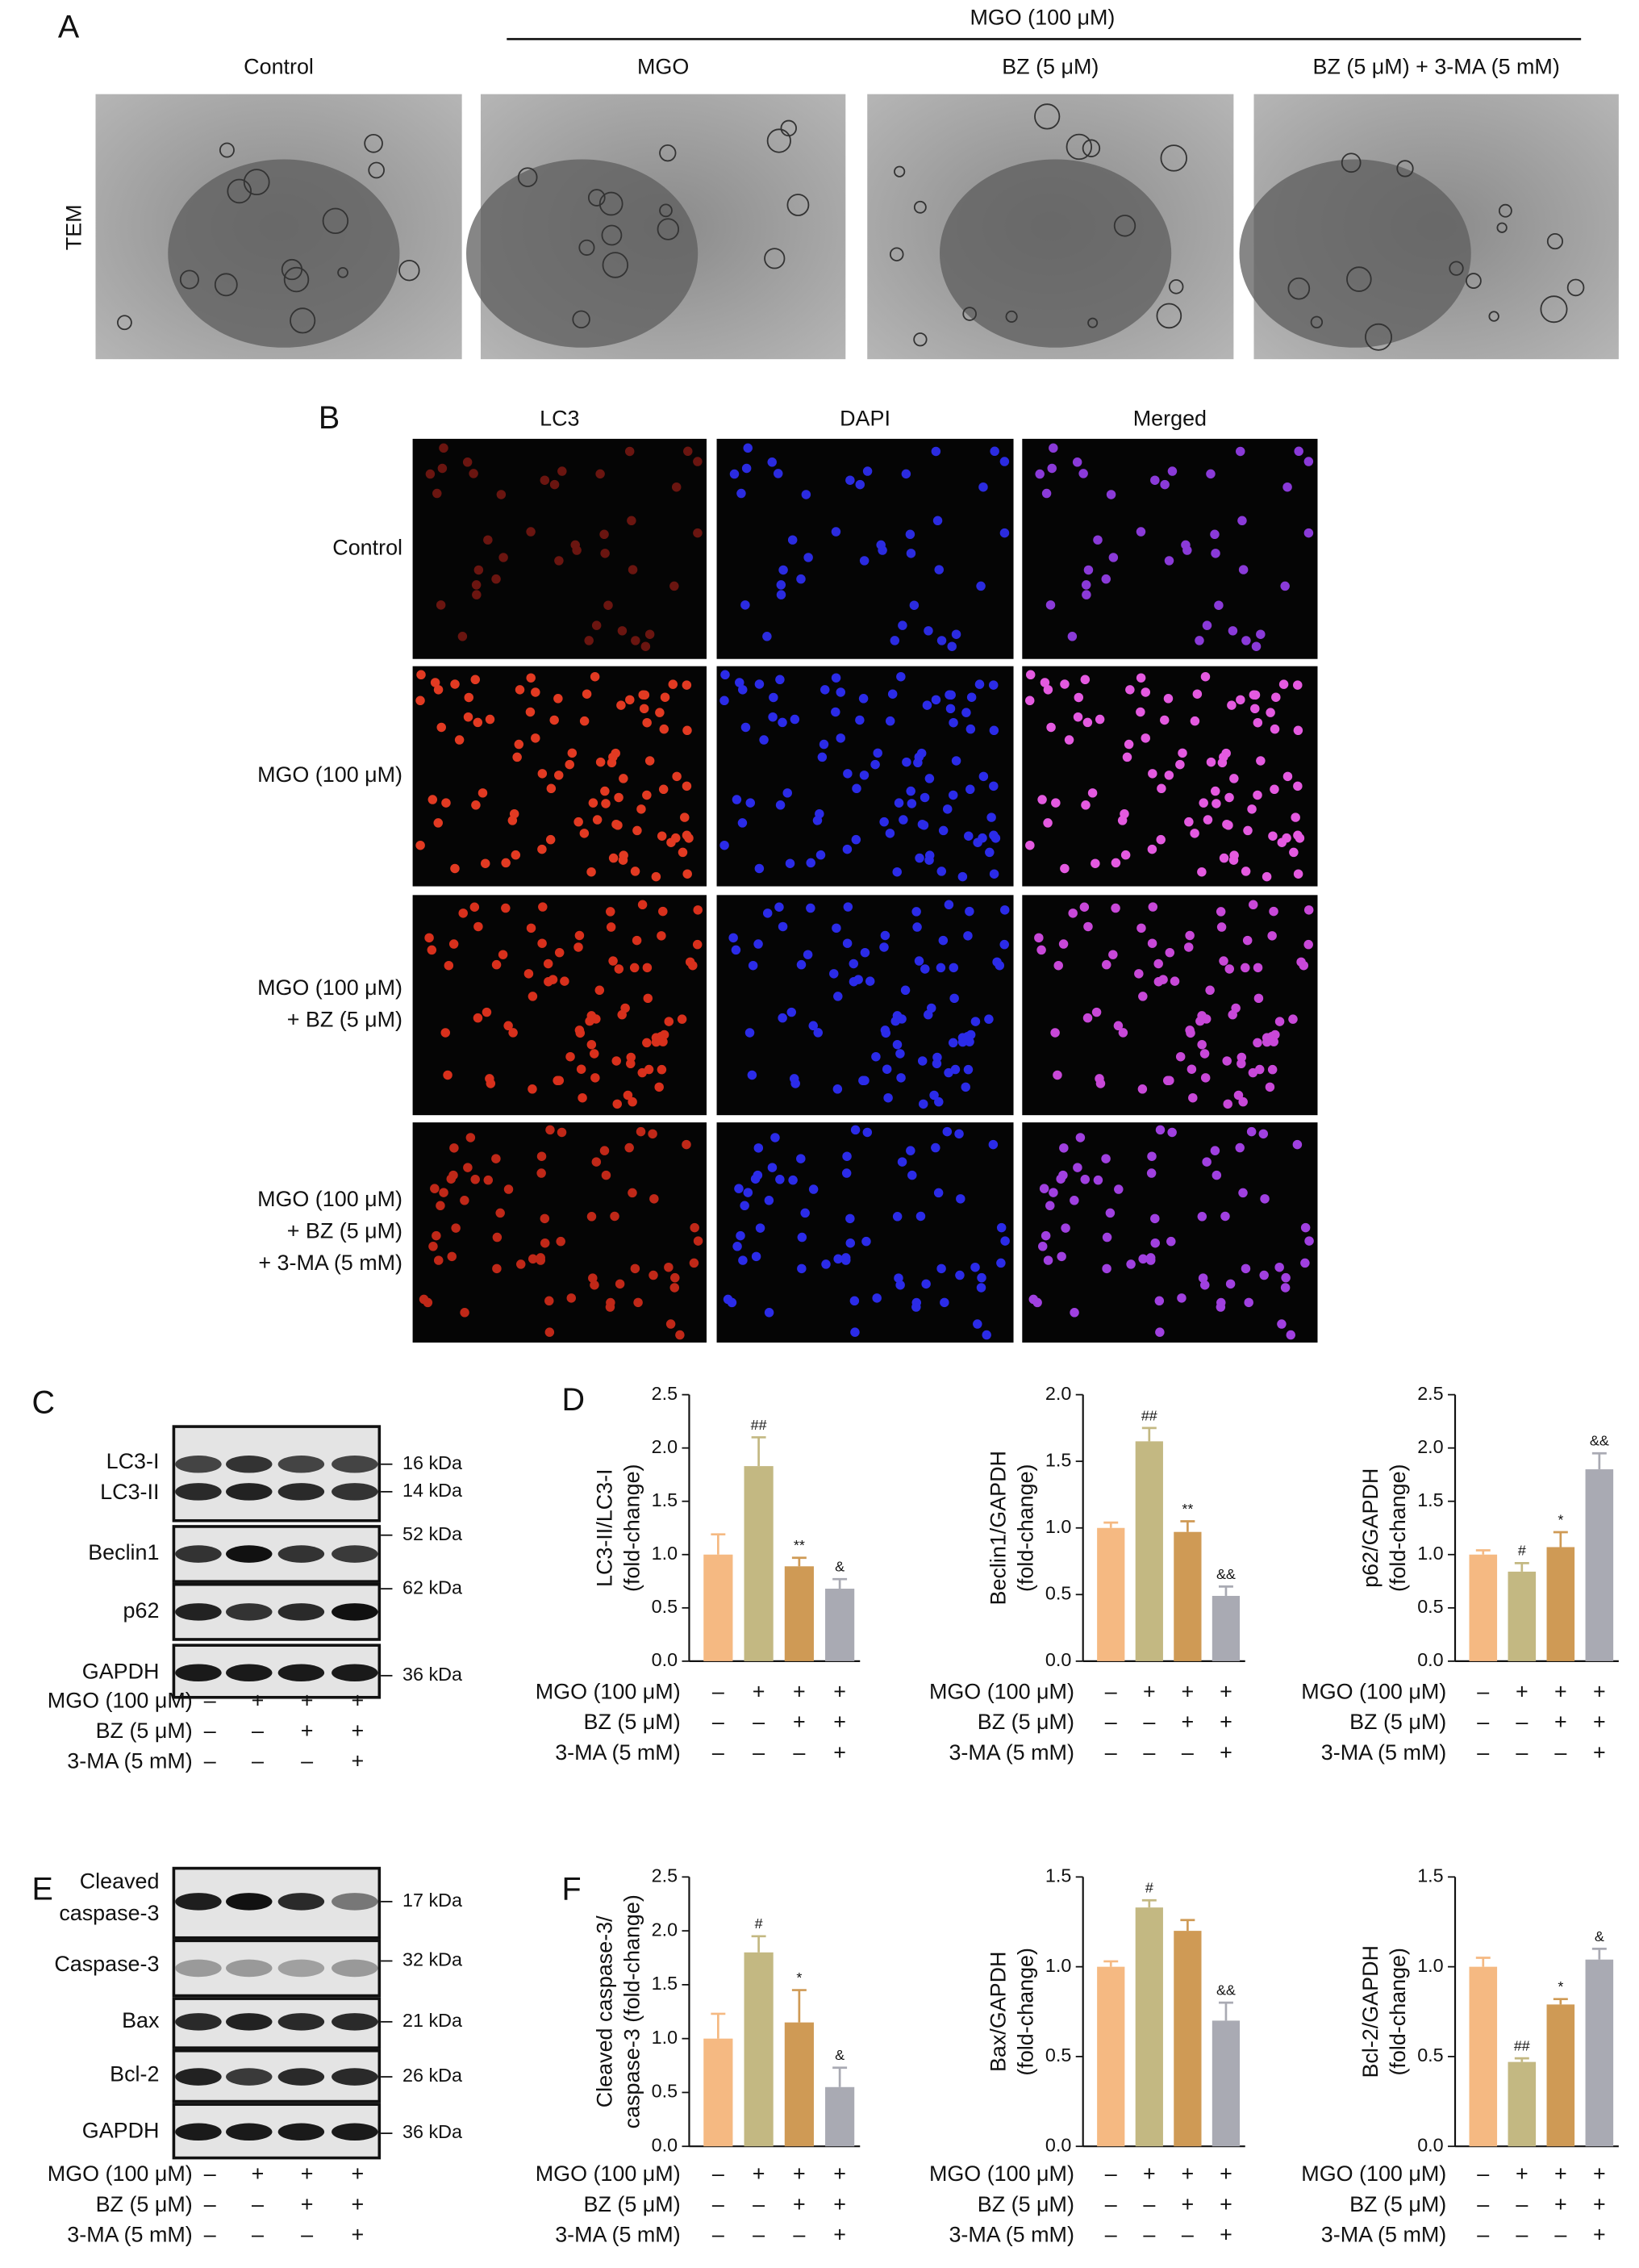 The height and width of the screenshot is (2268, 1639). I want to click on column-title: DAPI, so click(865, 419).